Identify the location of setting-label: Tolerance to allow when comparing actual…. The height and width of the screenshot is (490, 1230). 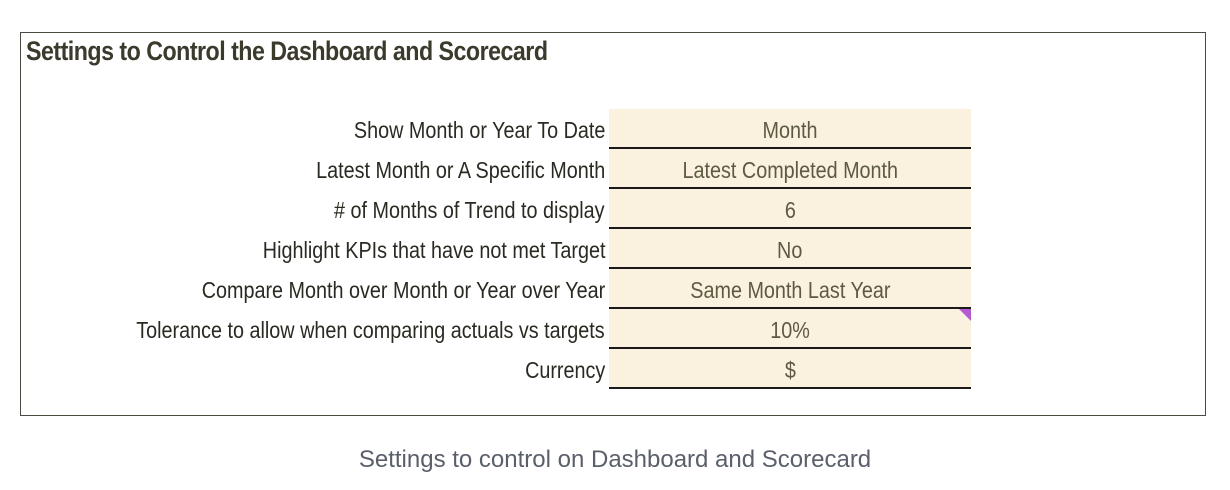
(370, 330).